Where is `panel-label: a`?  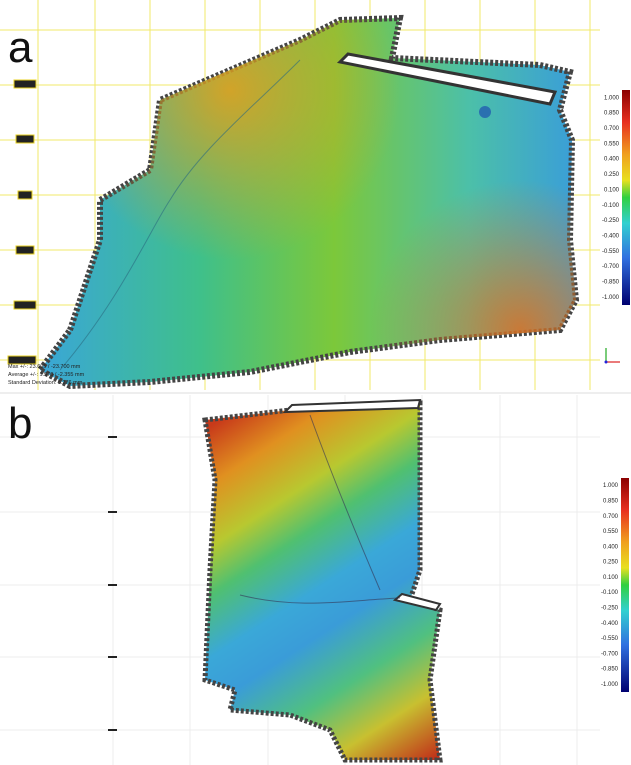 panel-label: a is located at coordinates (20, 47).